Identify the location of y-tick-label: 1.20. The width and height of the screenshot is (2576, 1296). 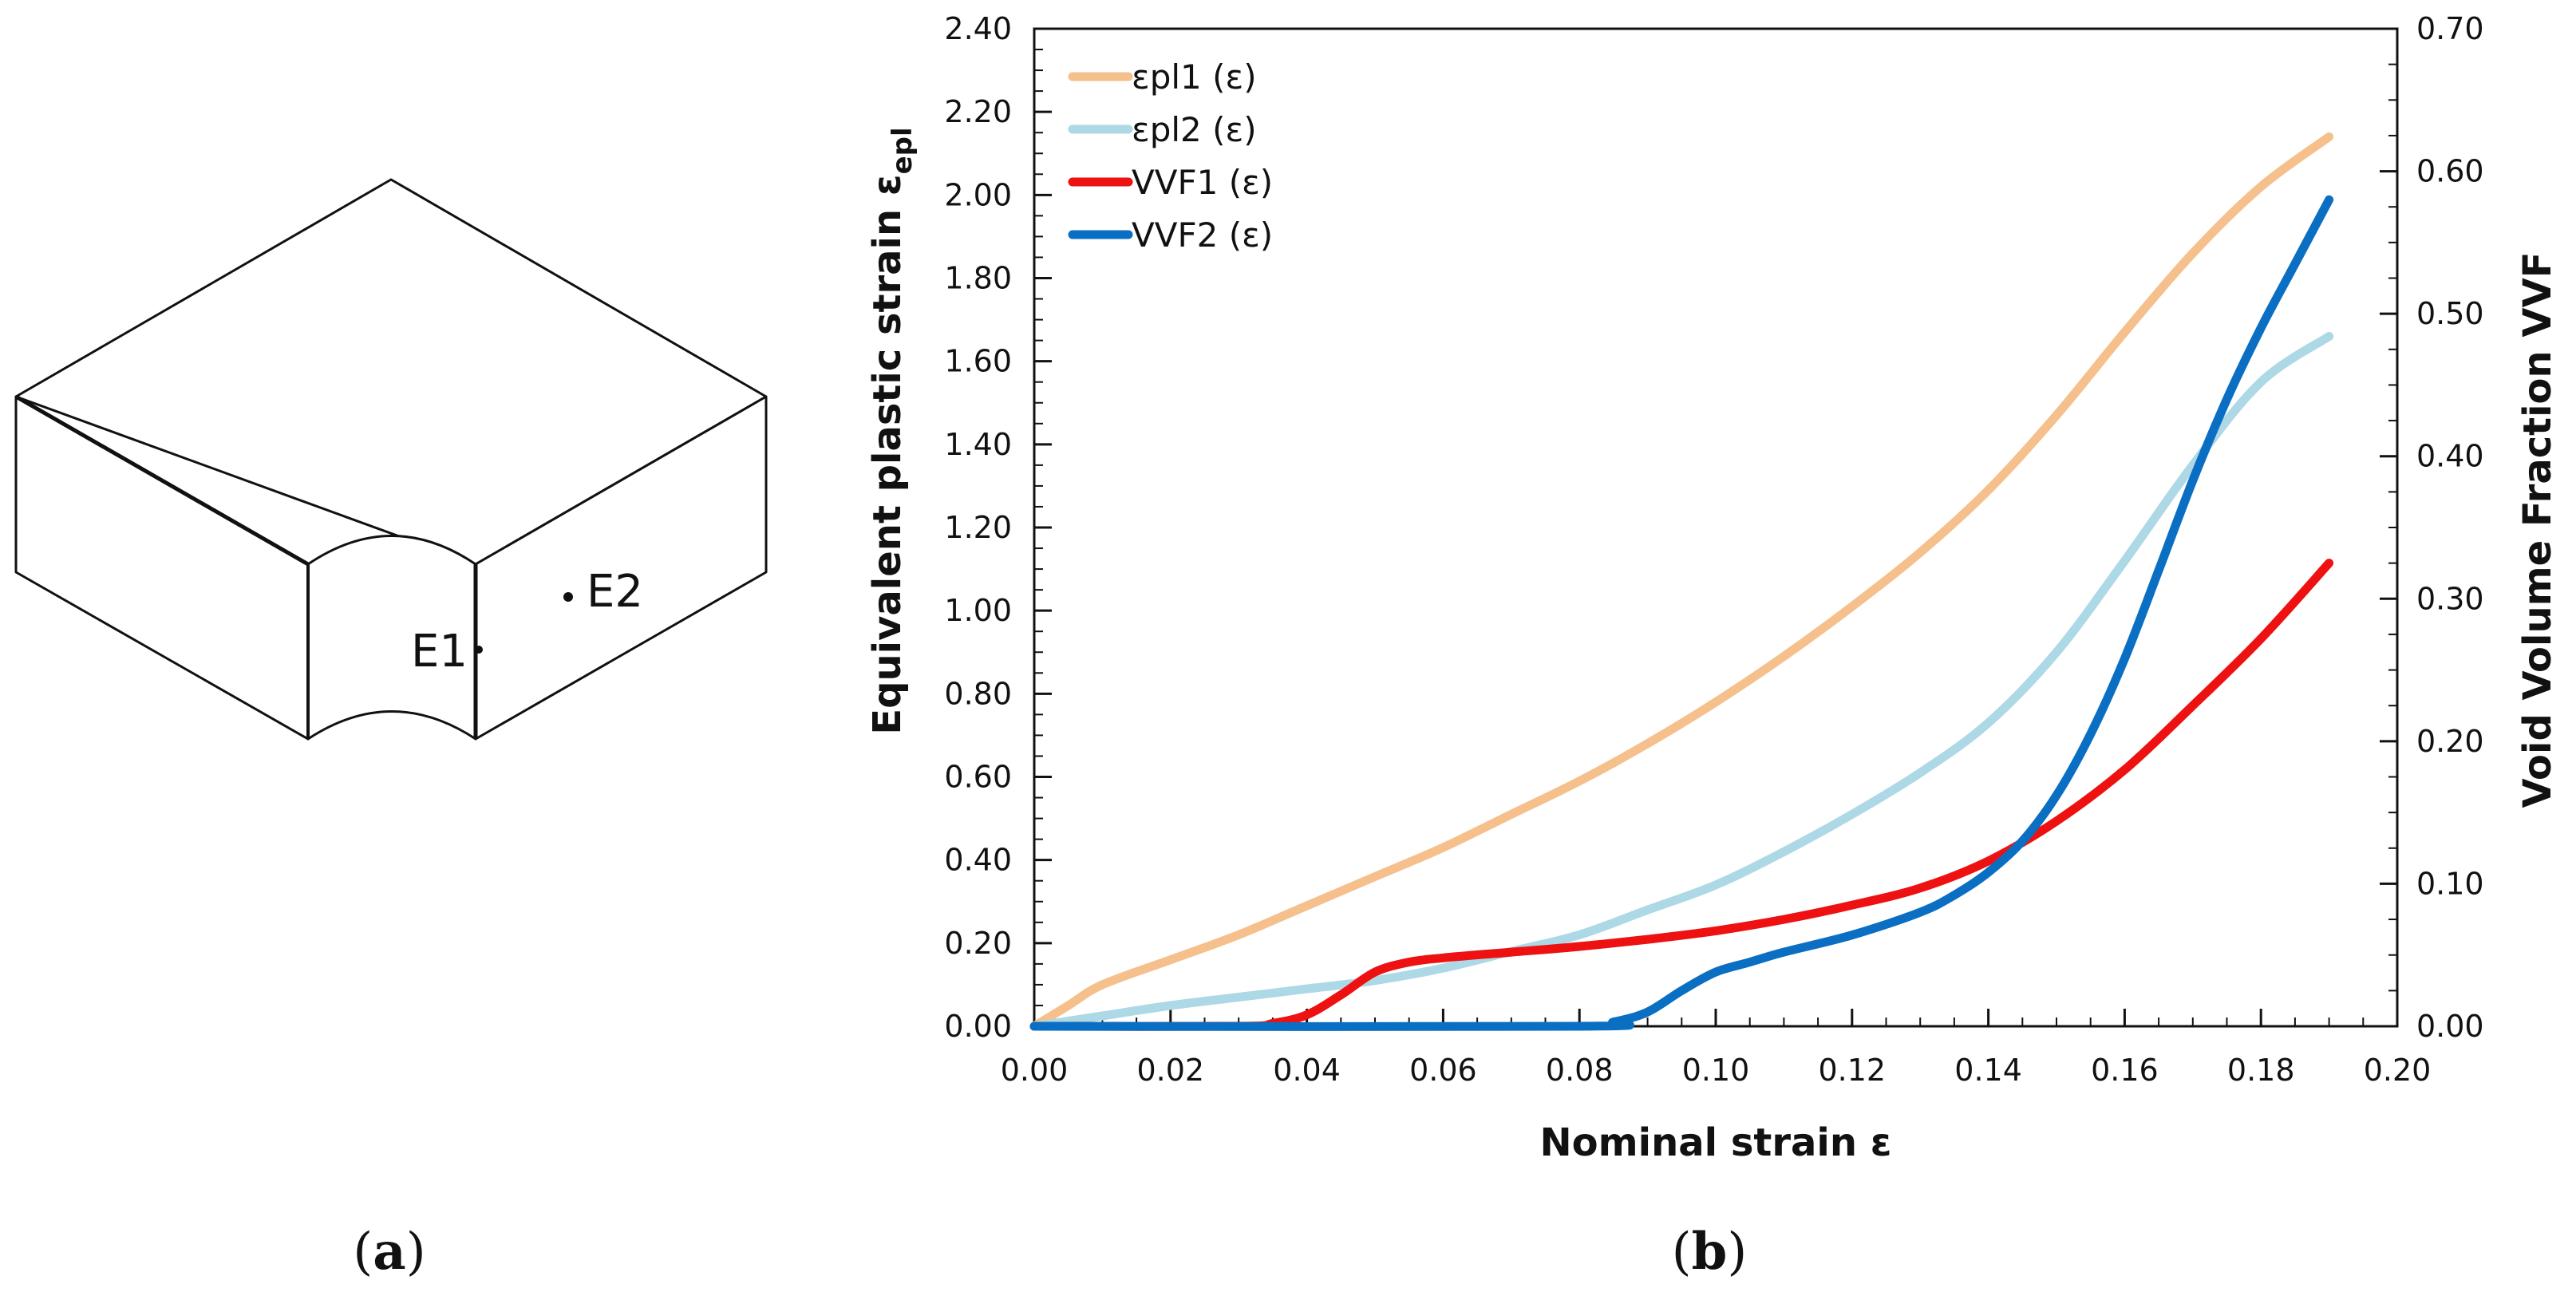
(978, 527).